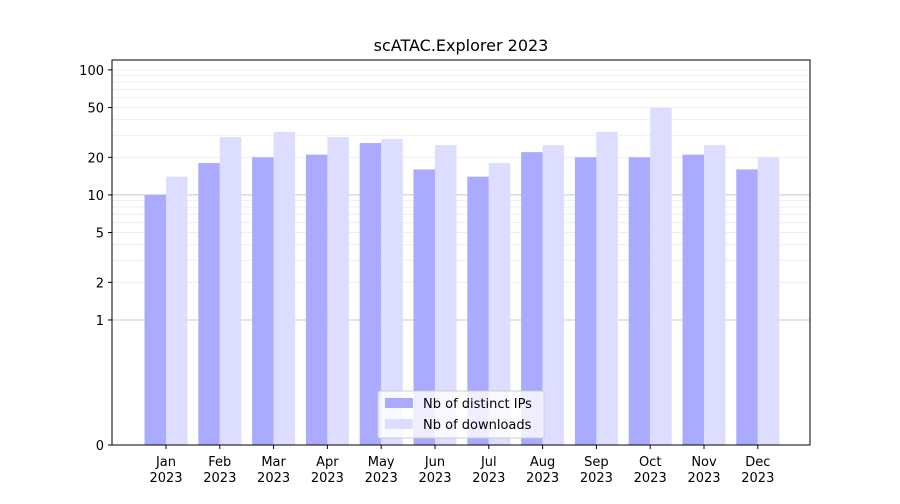 Image resolution: width=900 pixels, height=504 pixels. Describe the element at coordinates (488, 462) in the screenshot. I see `x-tick-label-month: Jul` at that location.